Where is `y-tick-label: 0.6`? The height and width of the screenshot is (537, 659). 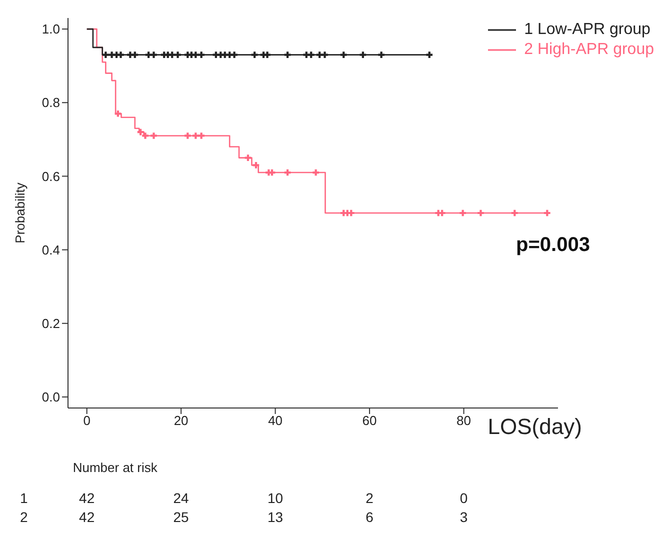 y-tick-label: 0.6 is located at coordinates (51, 176).